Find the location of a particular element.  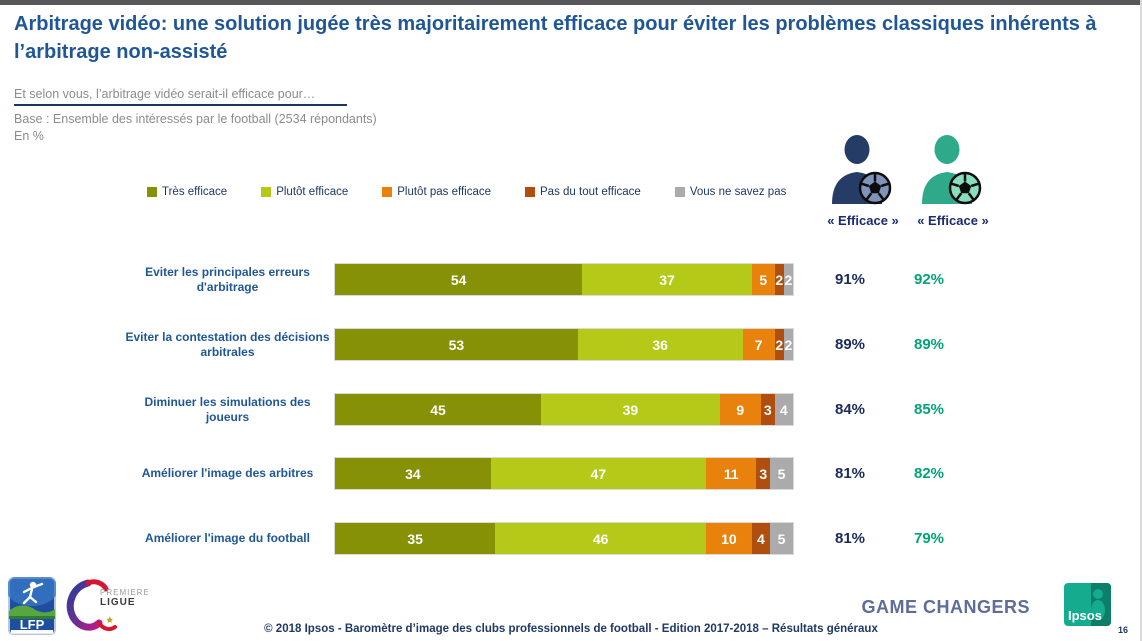

bar-segment: 7 is located at coordinates (758, 344).